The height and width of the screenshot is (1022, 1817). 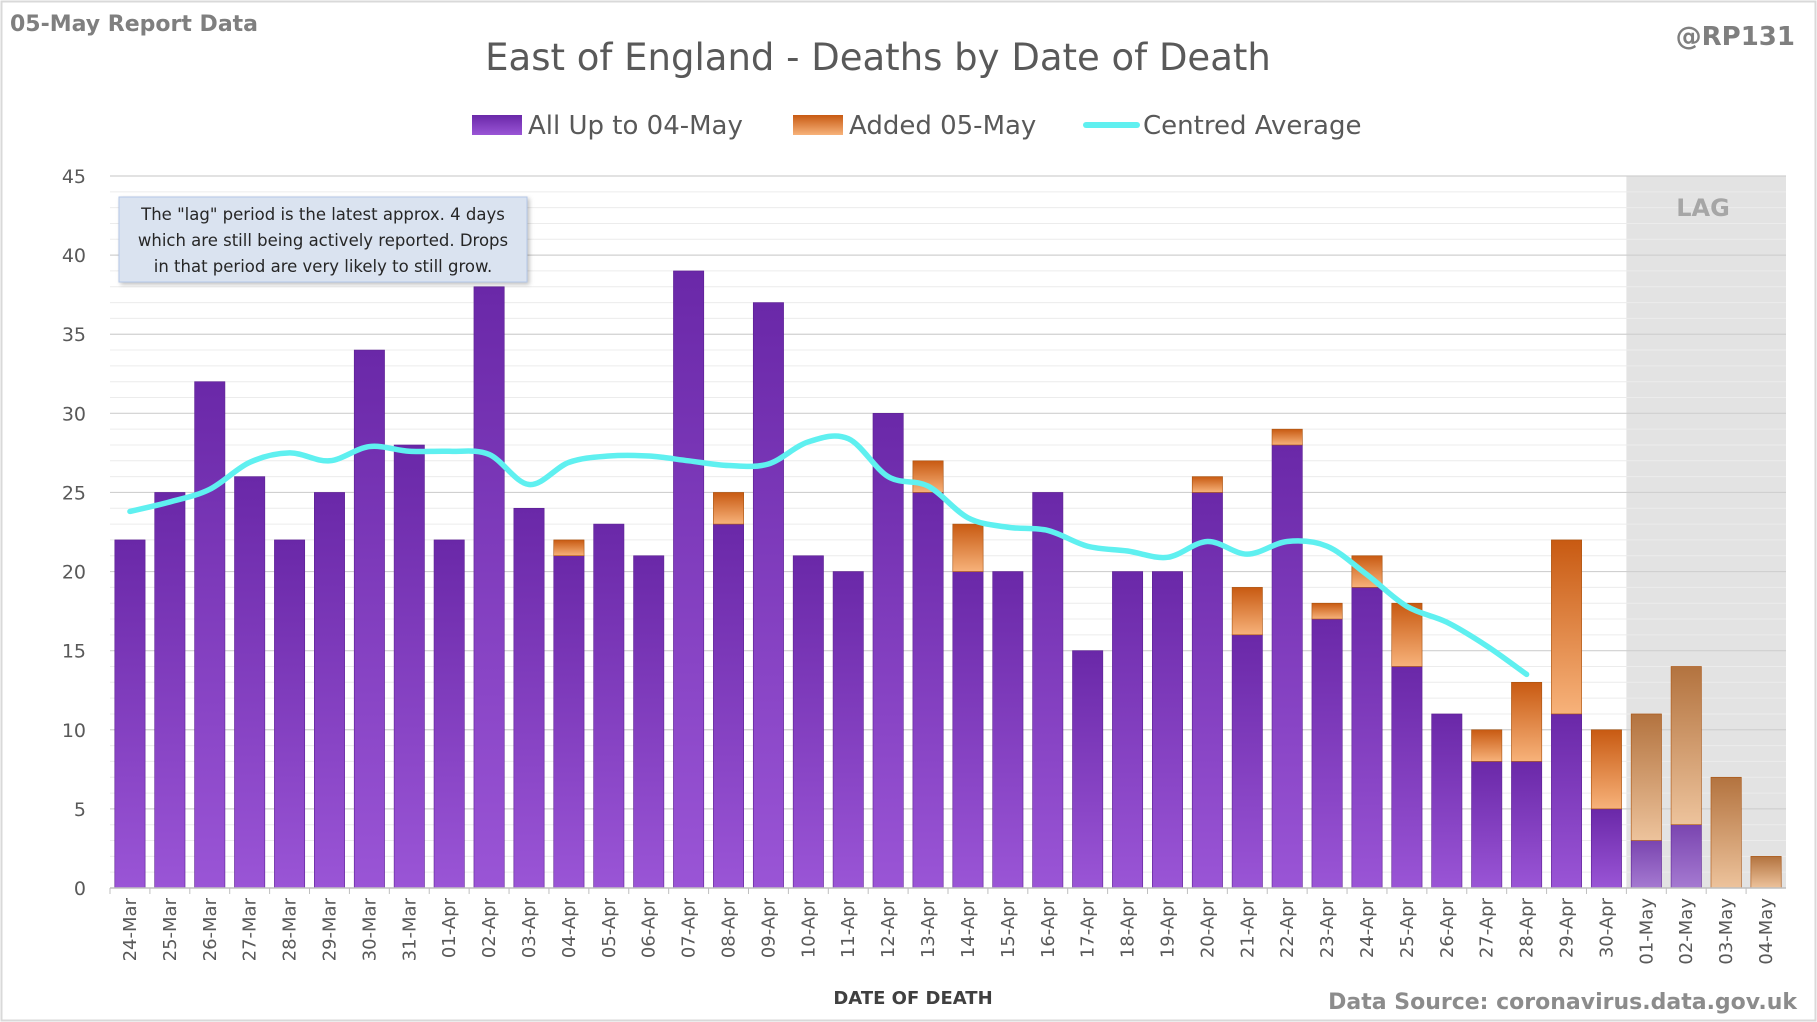 I want to click on bar-base-24-Mar, so click(x=130, y=714).